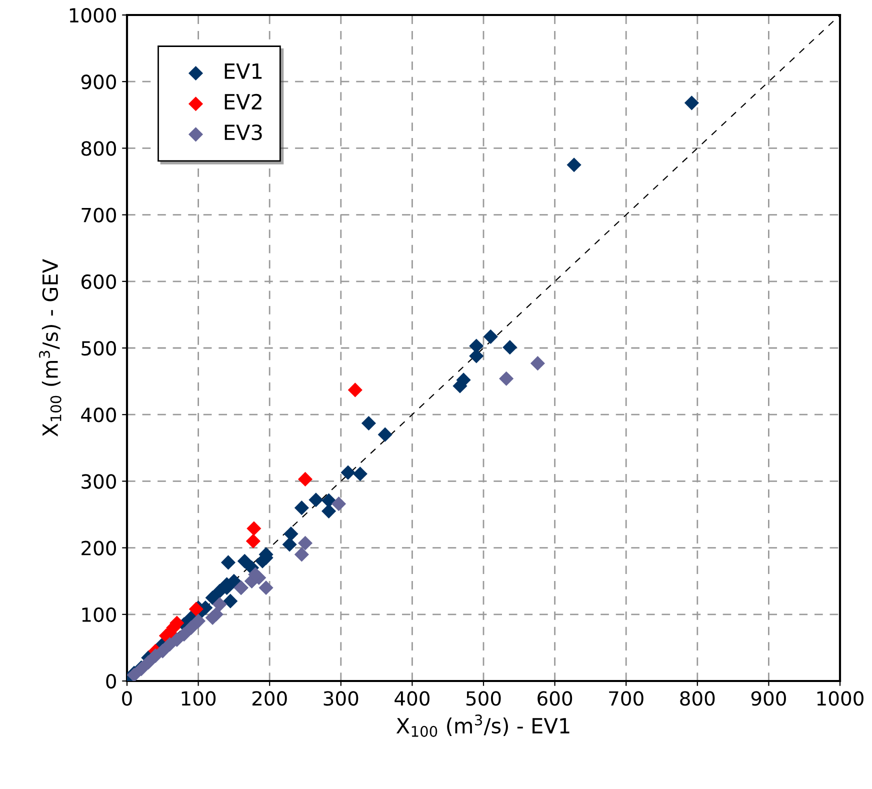  Describe the element at coordinates (98, 415) in the screenshot. I see `y-tick-label: 400` at that location.